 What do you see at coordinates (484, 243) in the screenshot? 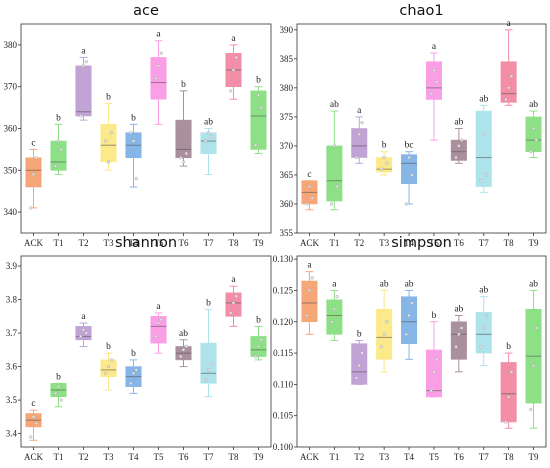
I see `x-tick-label: T7` at bounding box center [484, 243].